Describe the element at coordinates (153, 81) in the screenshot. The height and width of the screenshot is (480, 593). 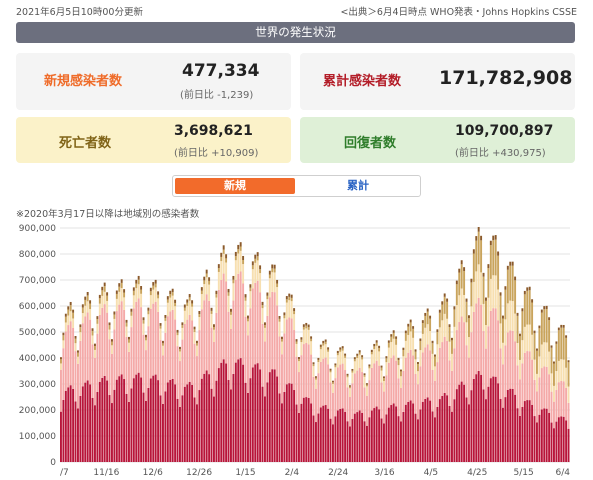
I see `new-cases-card: 新規感染者数 477,334 (前日比 -1,239)` at that location.